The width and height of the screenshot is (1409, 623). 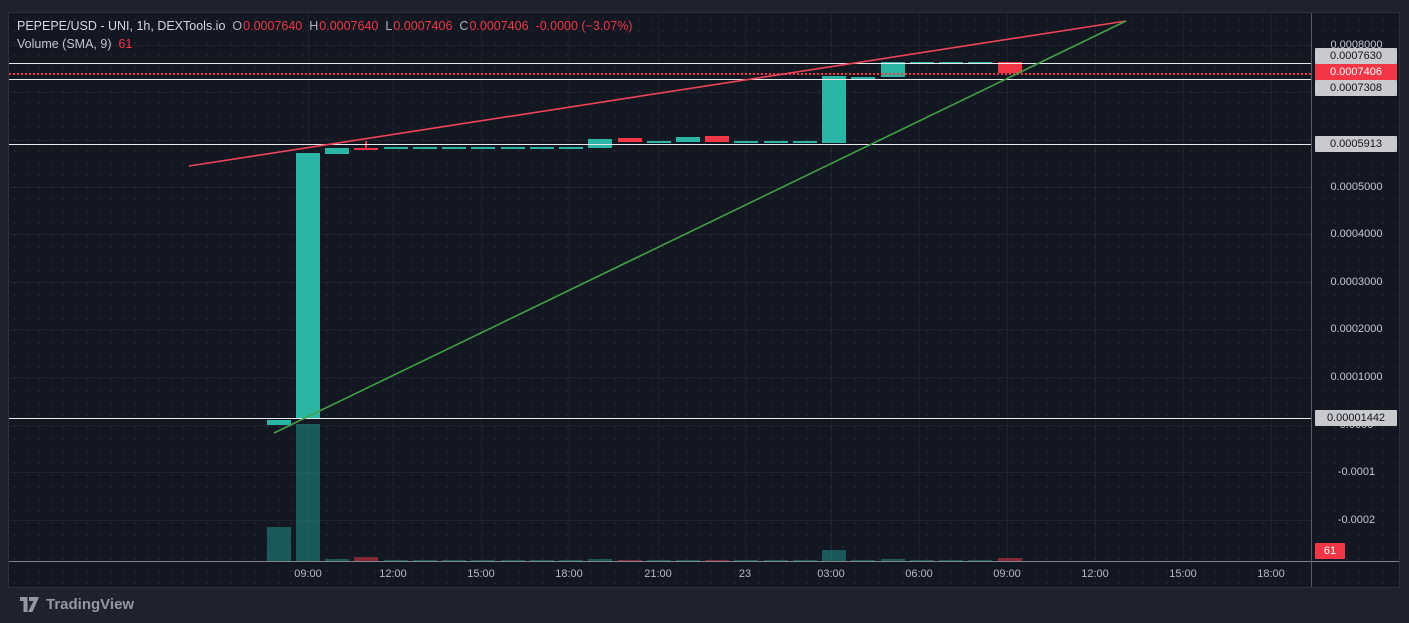 I want to click on price-axis-badge: 0.00001442, so click(x=1356, y=418).